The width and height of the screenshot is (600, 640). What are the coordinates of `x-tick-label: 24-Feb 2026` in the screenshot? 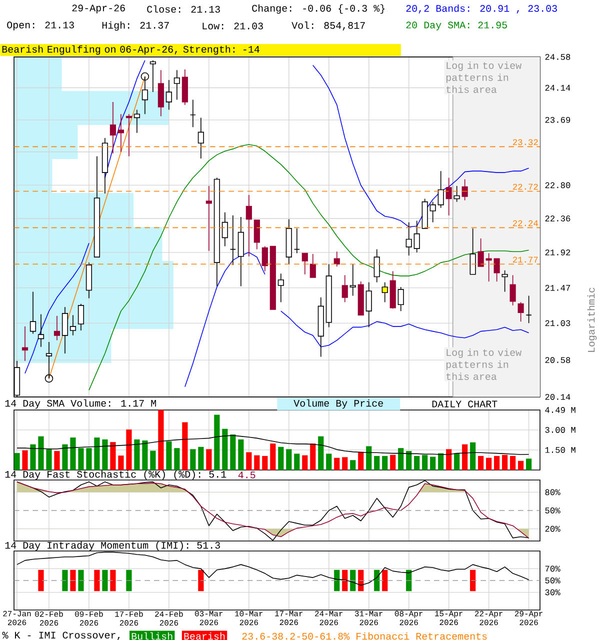 It's located at (169, 618).